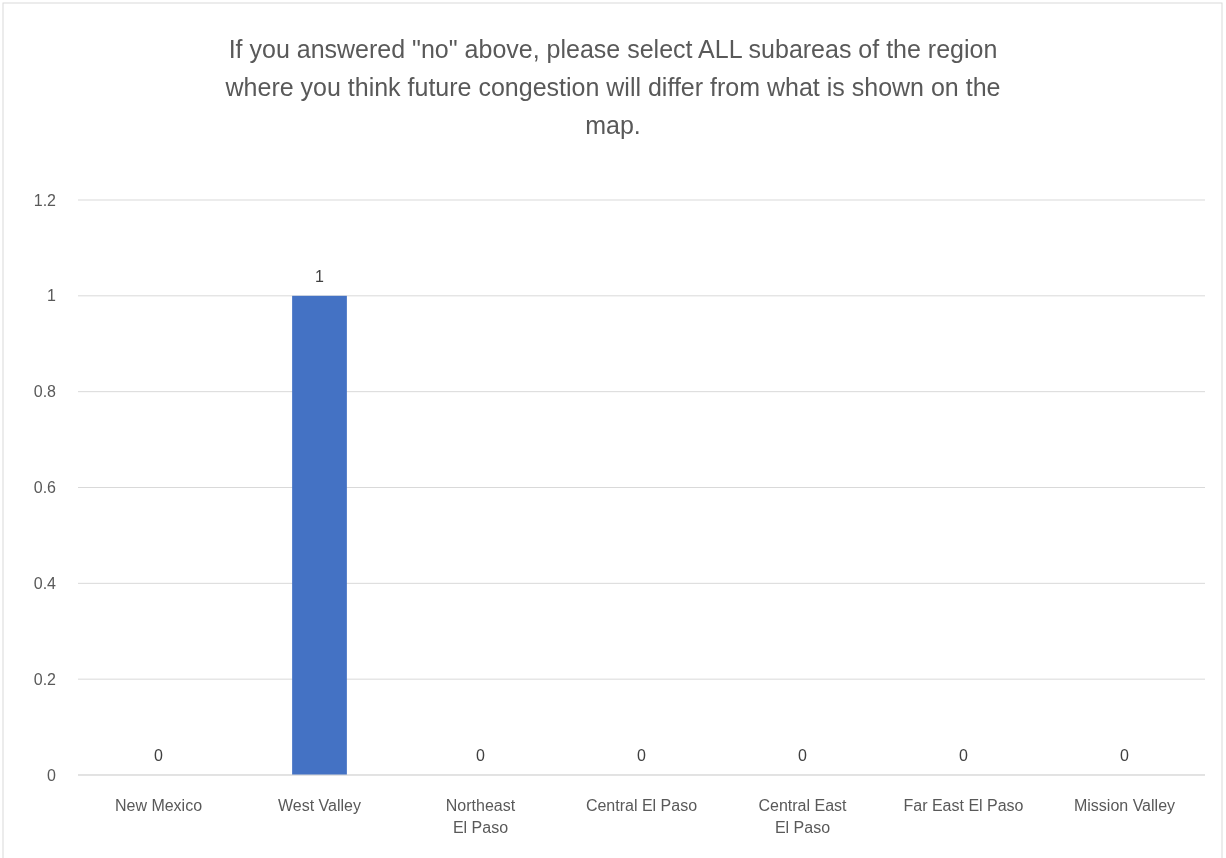 The height and width of the screenshot is (858, 1226). I want to click on y-tick-label: 0.6, so click(45, 488).